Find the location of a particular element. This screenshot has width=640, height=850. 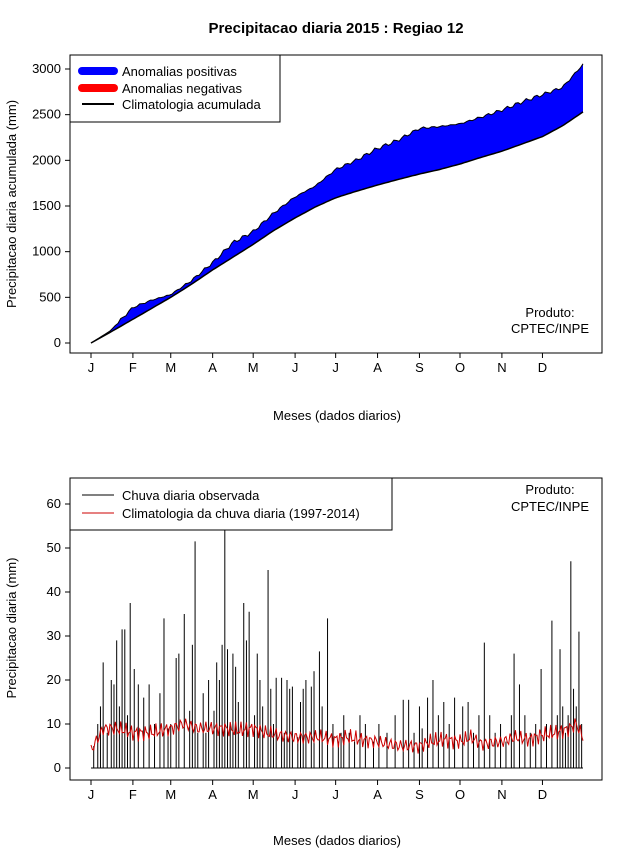

legend-label-positive: Anomalias positivas is located at coordinates (179, 71).